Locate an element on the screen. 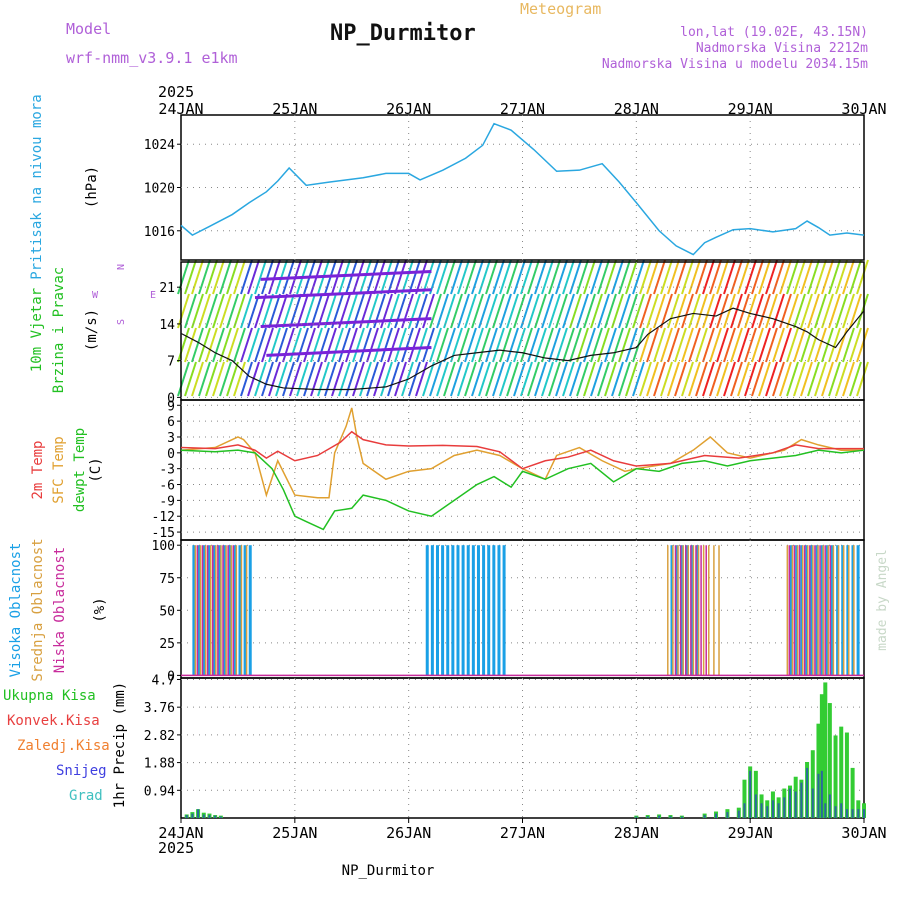  model-altitude-label: Nadmorska Visina u modelu 2034.15m is located at coordinates (734, 64).